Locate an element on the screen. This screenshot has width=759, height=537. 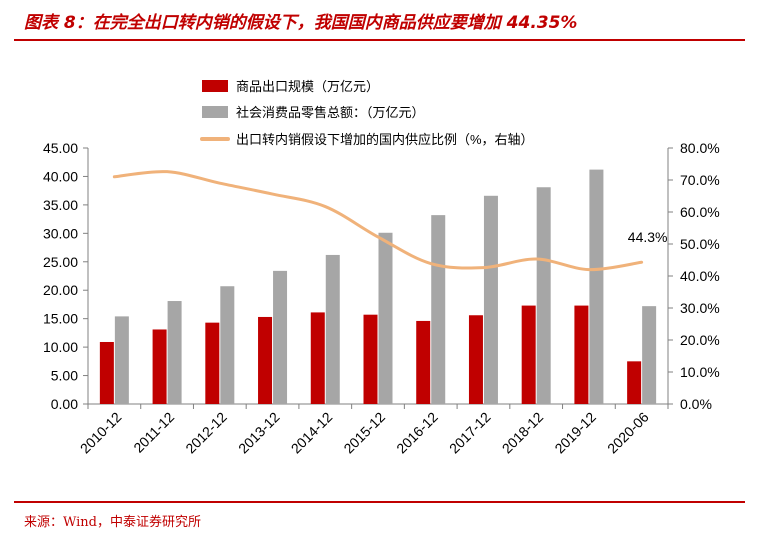
right-tick-label: 40.0% is located at coordinates (700, 276).